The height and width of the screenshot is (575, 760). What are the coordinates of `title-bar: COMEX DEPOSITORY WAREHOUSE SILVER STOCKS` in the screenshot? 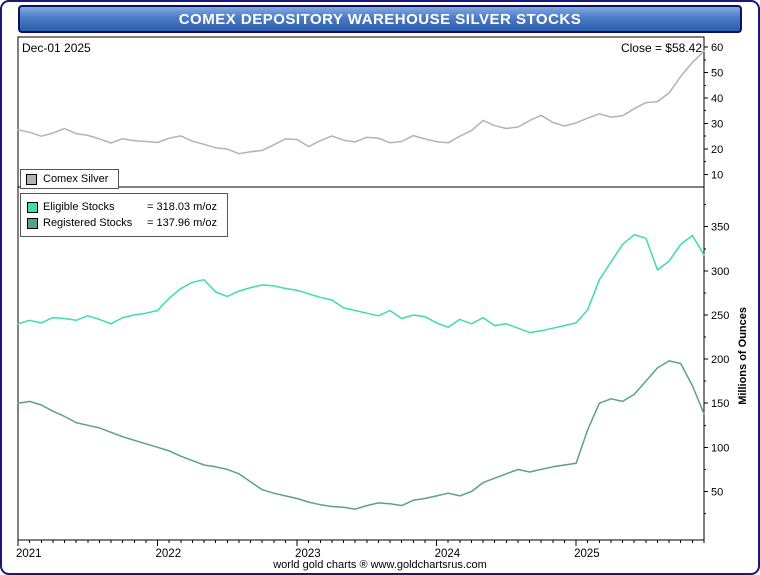 It's located at (380, 19).